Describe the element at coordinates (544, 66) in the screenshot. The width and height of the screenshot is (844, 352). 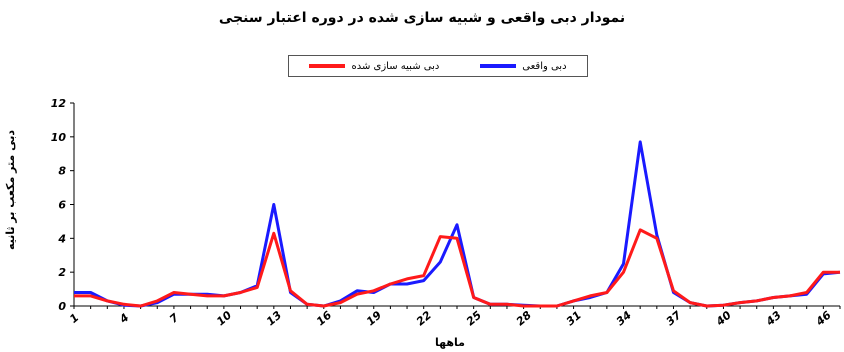
I see `legend-label-observed: دبی واقعی` at that location.